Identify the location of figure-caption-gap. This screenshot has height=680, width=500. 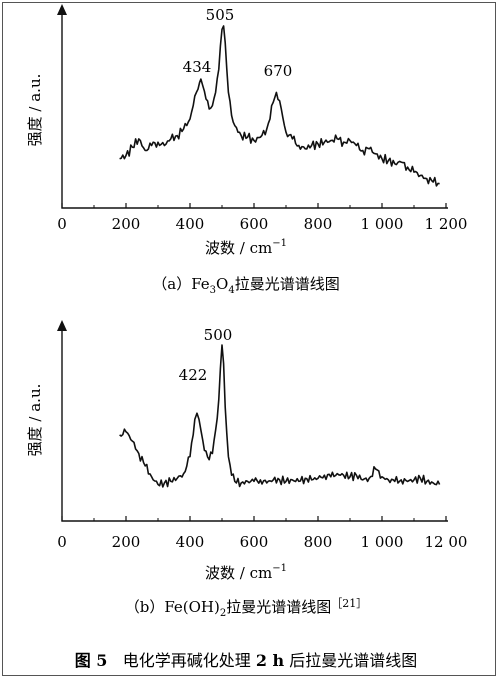
(114, 660).